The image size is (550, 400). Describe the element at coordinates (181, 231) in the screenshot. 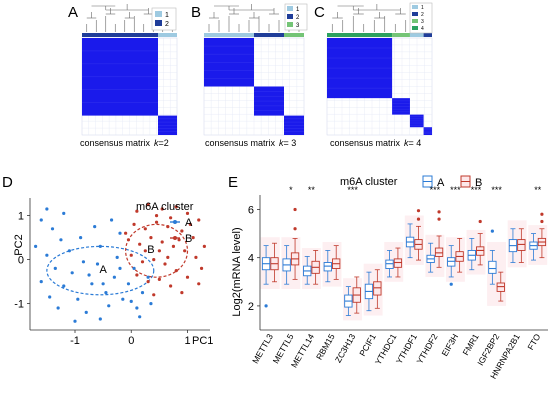

I see `pca-legend: AB` at that location.